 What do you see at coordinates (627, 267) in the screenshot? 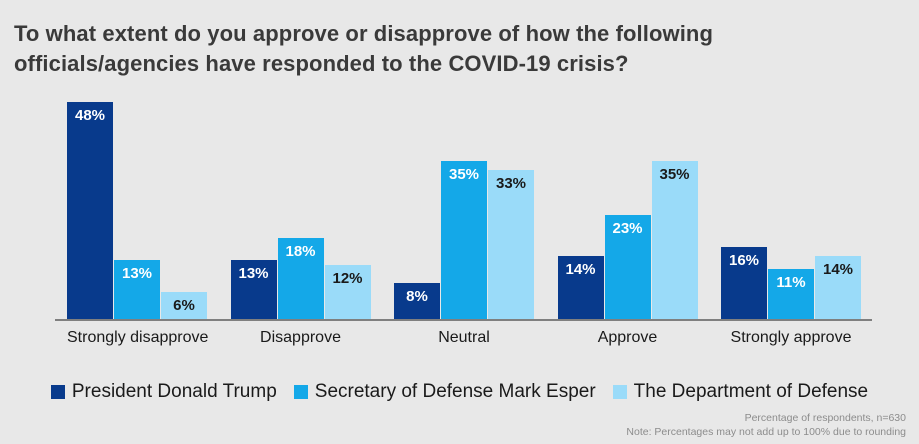
I see `bar-series1-approve: 23%` at bounding box center [627, 267].